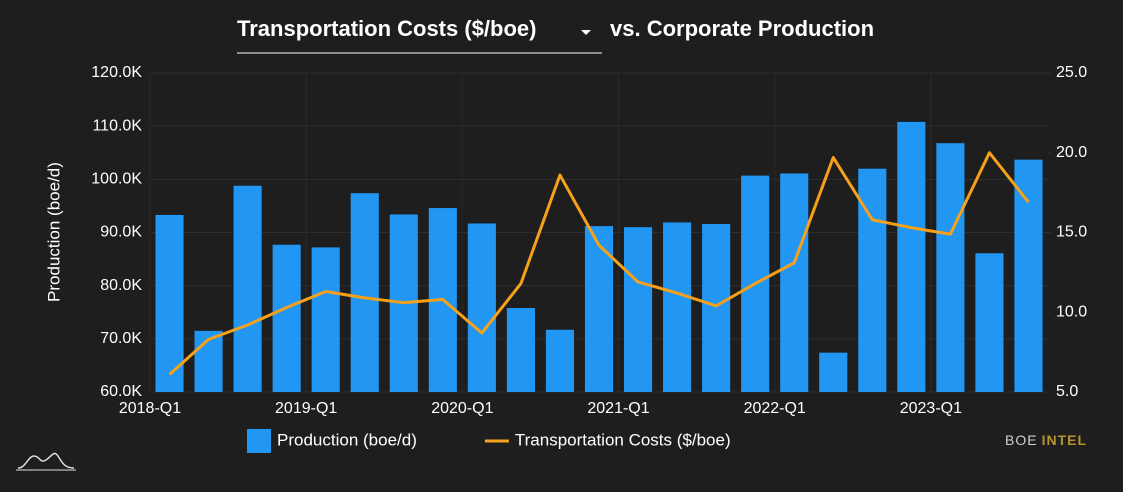 Image resolution: width=1123 pixels, height=492 pixels. I want to click on y2-tick-label: 20.0, so click(1071, 152).